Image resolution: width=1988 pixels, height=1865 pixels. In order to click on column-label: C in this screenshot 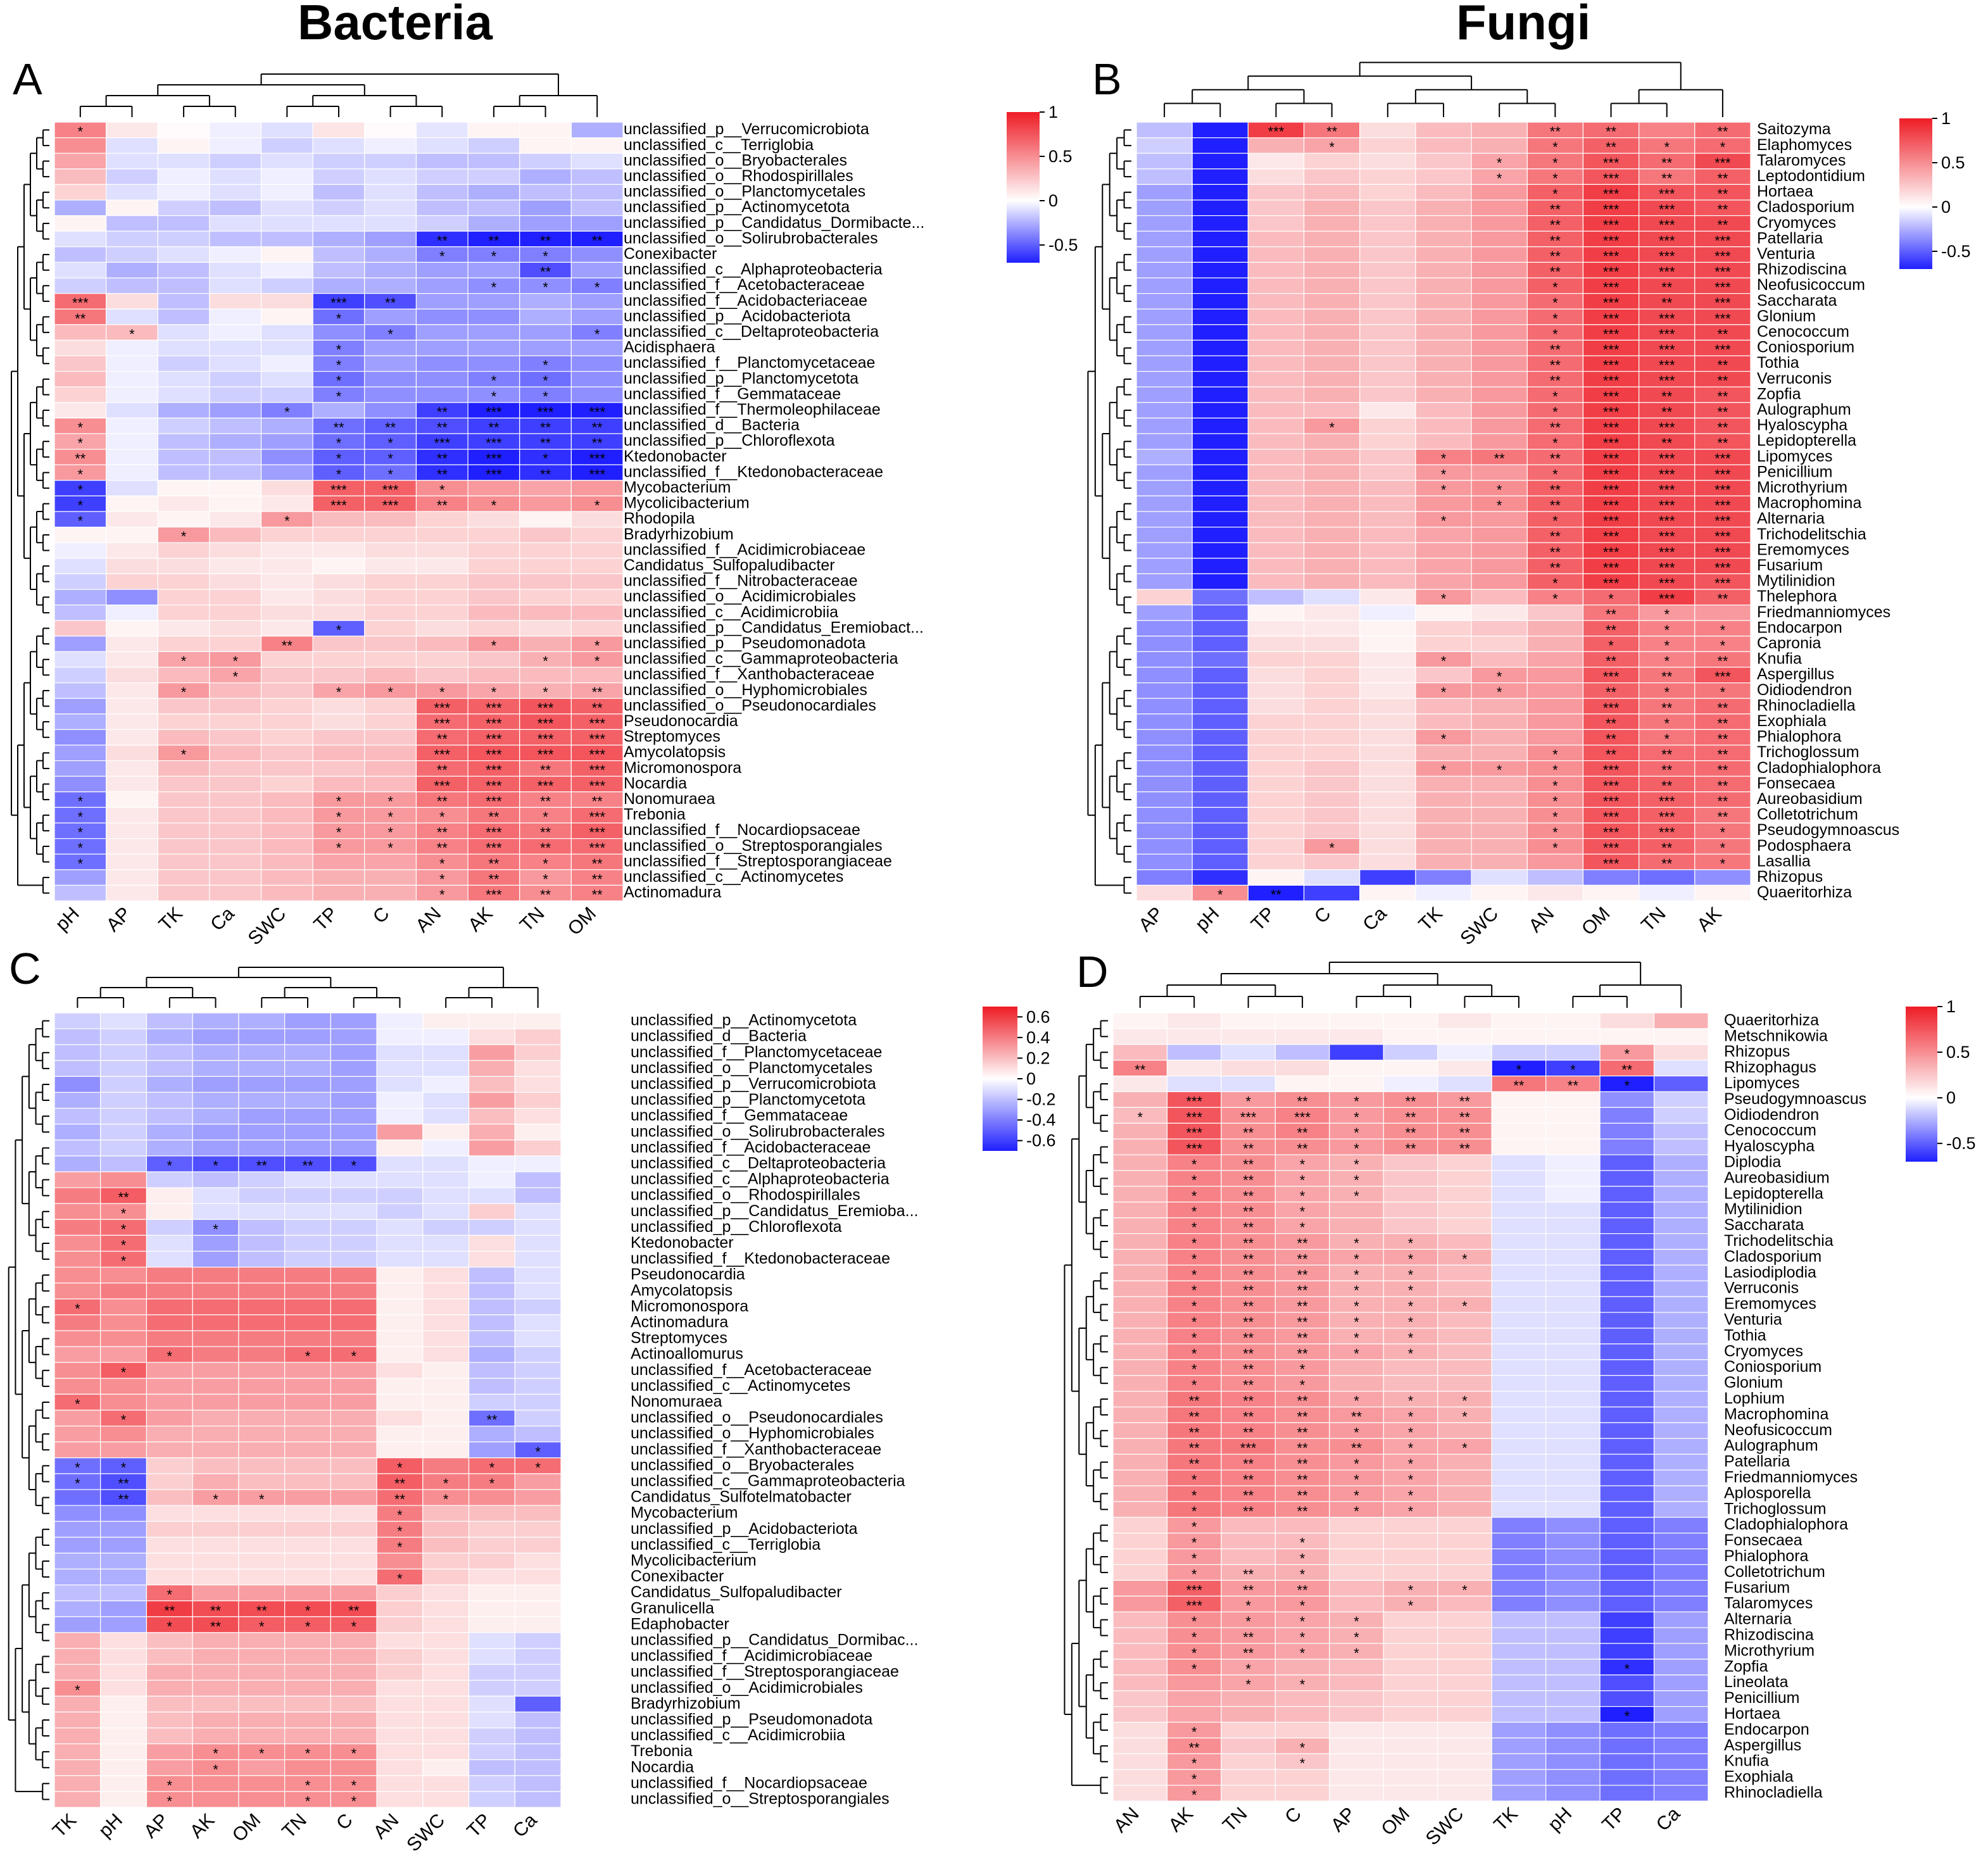, I will do `click(381, 916)`.